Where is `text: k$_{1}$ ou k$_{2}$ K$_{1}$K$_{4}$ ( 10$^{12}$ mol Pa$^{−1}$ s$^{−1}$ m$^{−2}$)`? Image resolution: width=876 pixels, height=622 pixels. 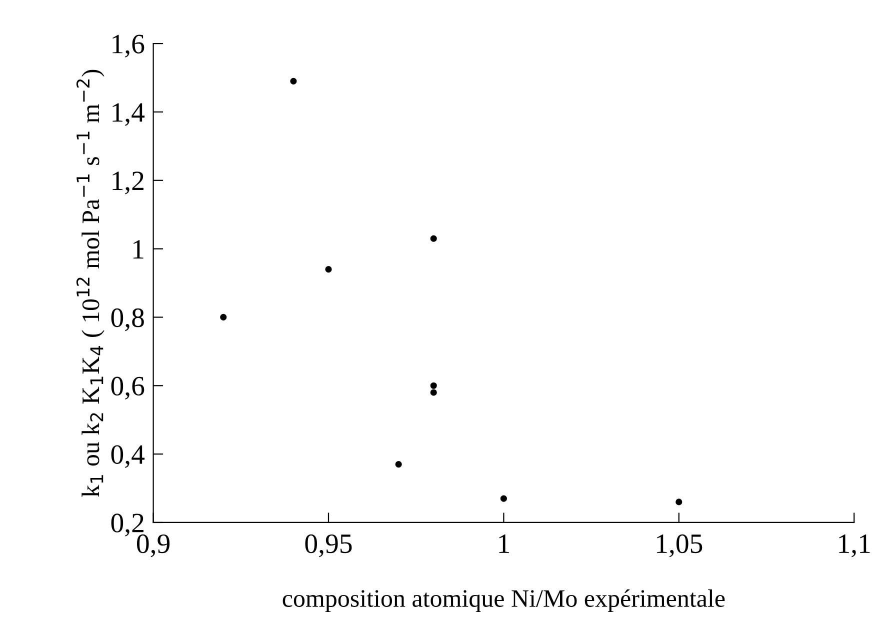
text: k$_{1}$ ou k$_{2}$ K$_{1}$K$_{4}$ ( 10$^{12}$ mol Pa$^{−1}$ s$^{−1}$ m$^{−2}$) is located at coordinates (90, 283).